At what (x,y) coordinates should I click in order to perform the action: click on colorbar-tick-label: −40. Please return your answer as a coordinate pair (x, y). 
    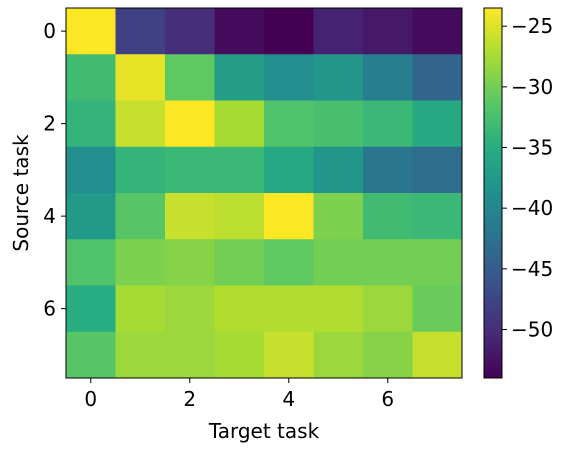
    Looking at the image, I should click on (532, 208).